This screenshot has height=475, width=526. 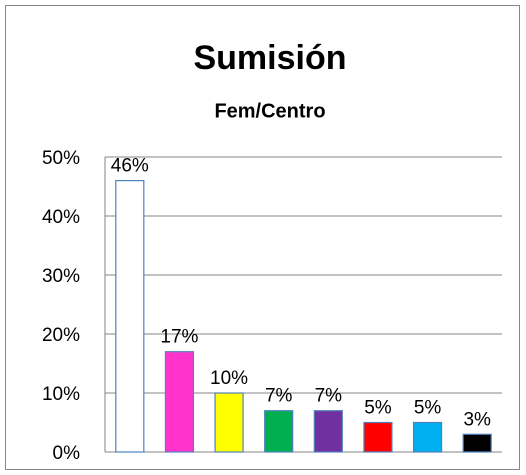 What do you see at coordinates (179, 337) in the screenshot?
I see `value-label: 17%` at bounding box center [179, 337].